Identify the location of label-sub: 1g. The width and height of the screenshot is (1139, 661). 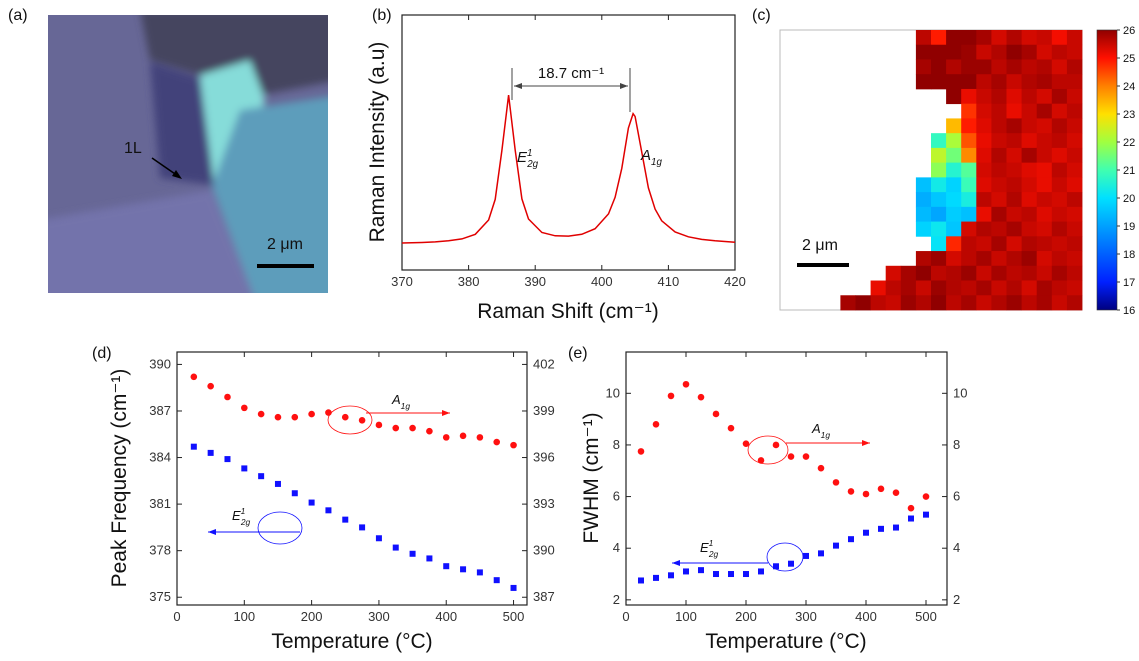
(656, 162).